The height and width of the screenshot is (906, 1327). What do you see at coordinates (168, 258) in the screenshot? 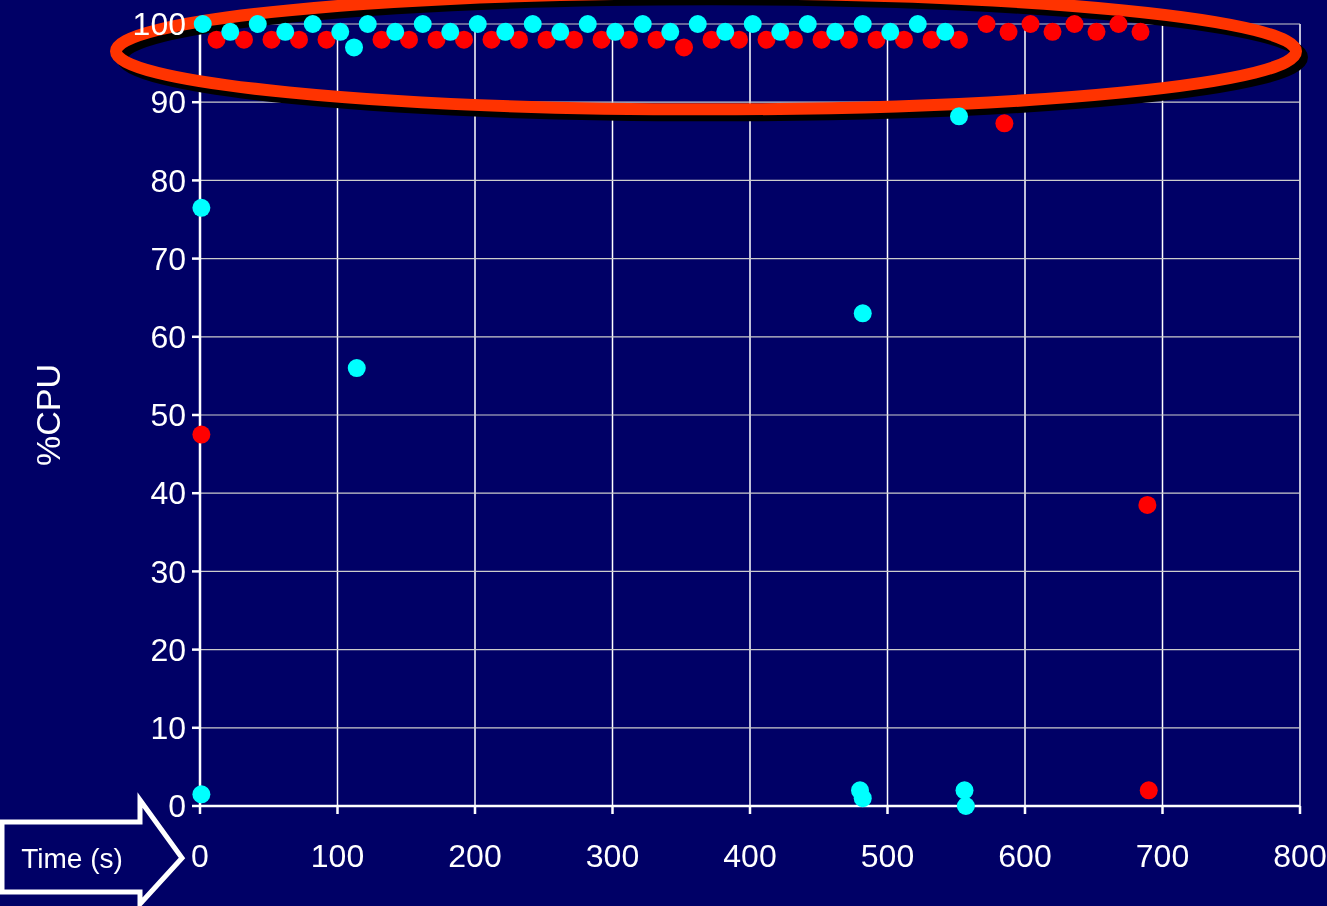
I see `y-tick-label: 70` at bounding box center [168, 258].